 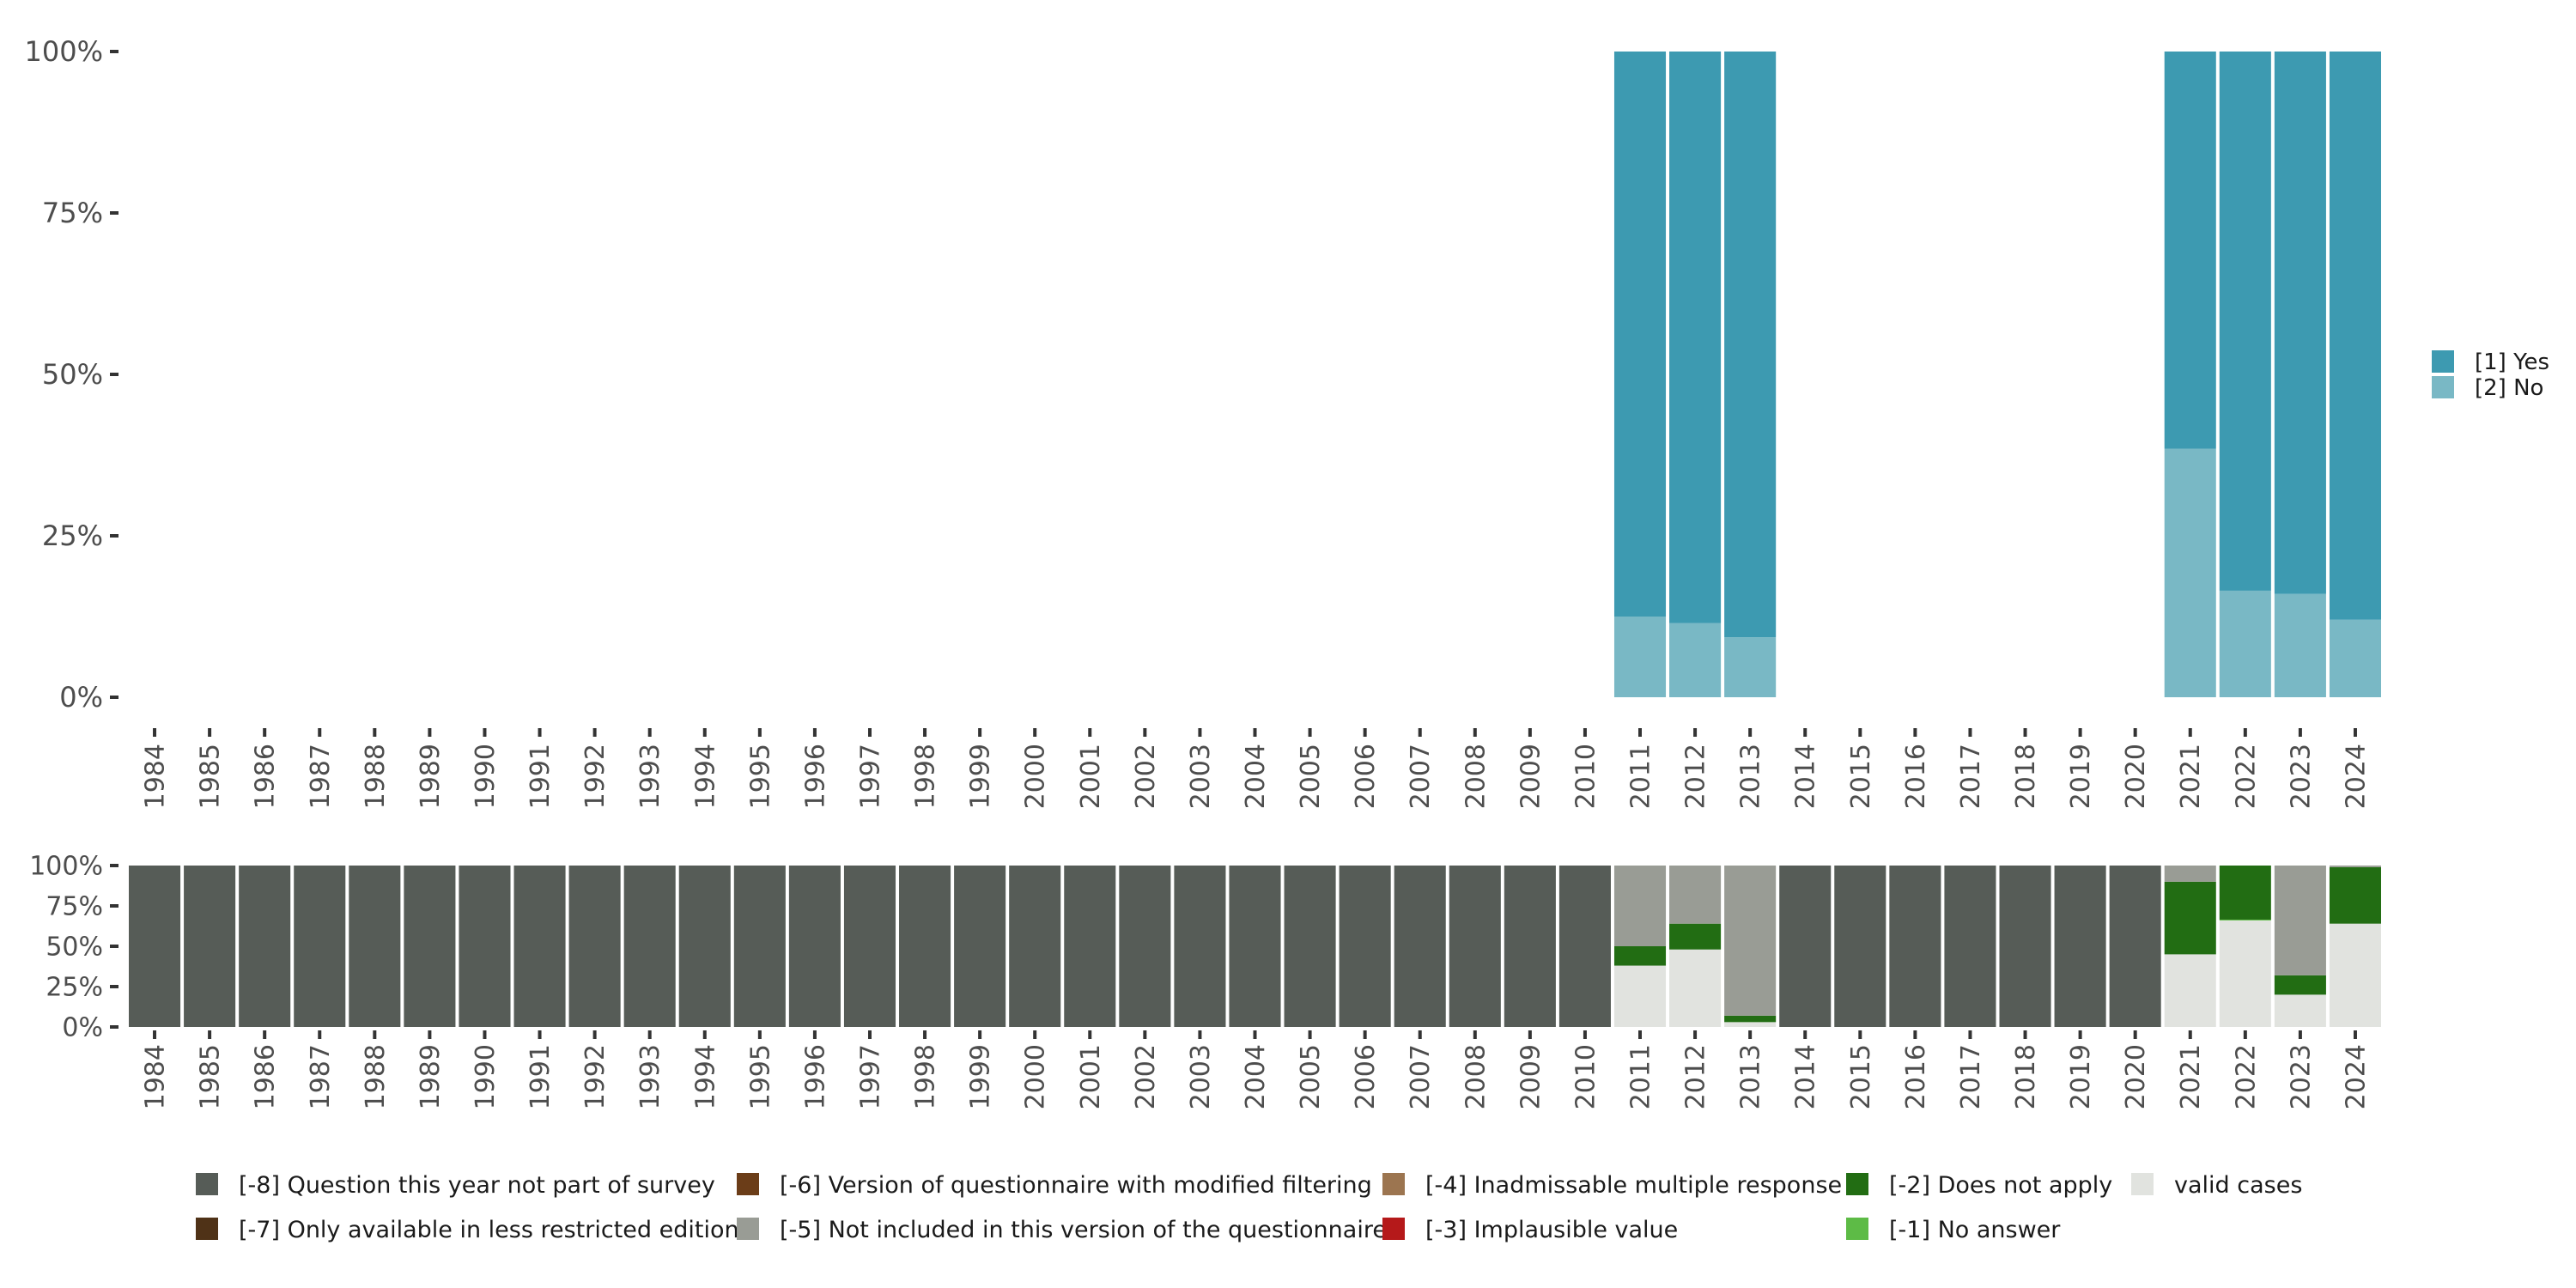 I want to click on bottom-x-tick-label: 2021, so click(x=2191, y=1076).